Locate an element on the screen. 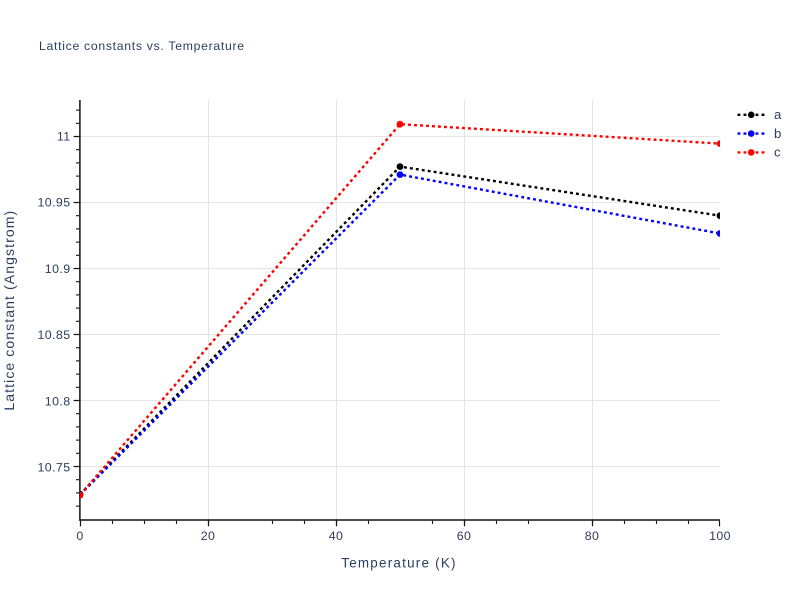  svg-text: 100 is located at coordinates (720, 536).